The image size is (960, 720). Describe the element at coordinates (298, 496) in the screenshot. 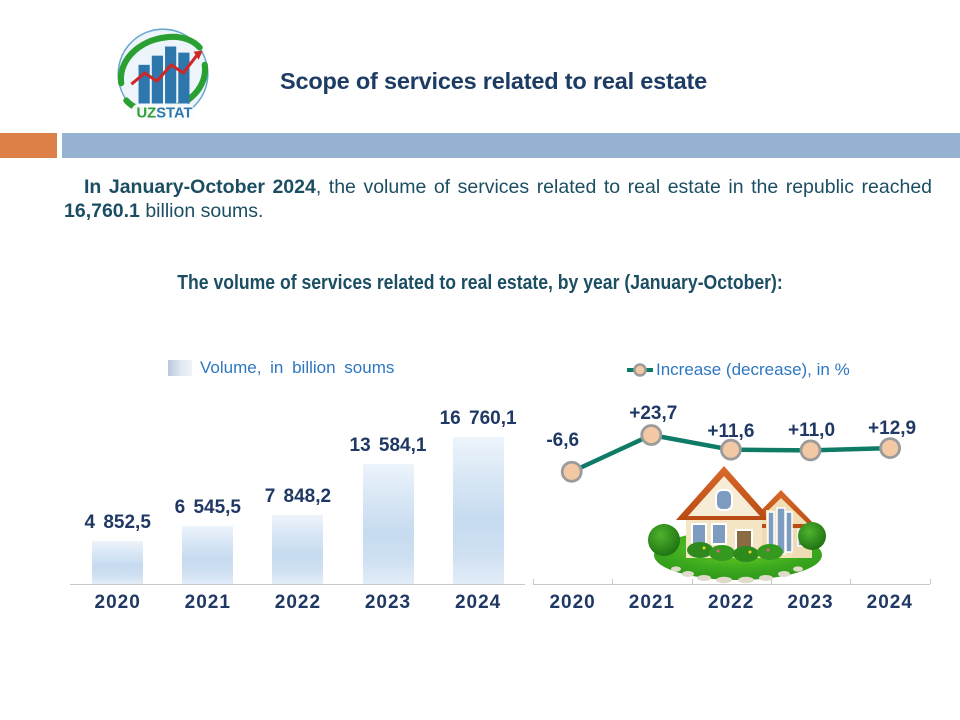

I see `bar-value-label: 7 848,2` at that location.